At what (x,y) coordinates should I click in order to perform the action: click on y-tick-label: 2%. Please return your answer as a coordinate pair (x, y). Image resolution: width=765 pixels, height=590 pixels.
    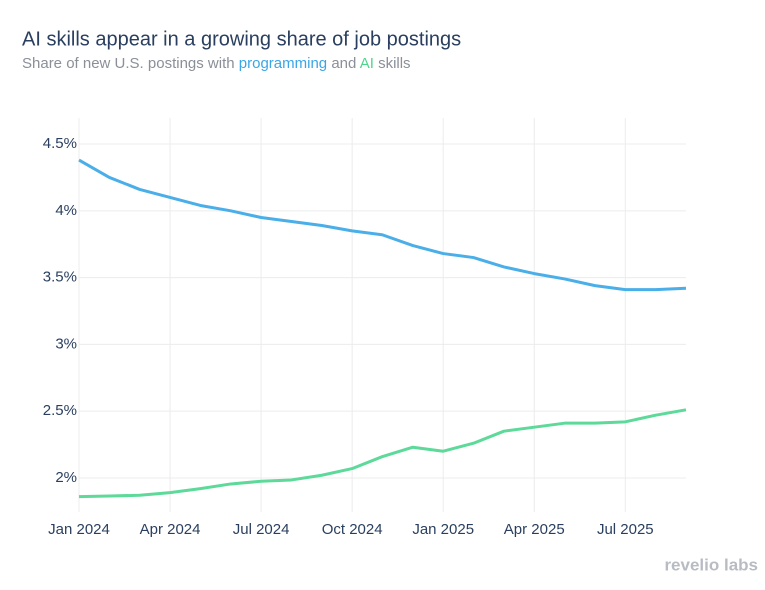
    Looking at the image, I should click on (66, 477).